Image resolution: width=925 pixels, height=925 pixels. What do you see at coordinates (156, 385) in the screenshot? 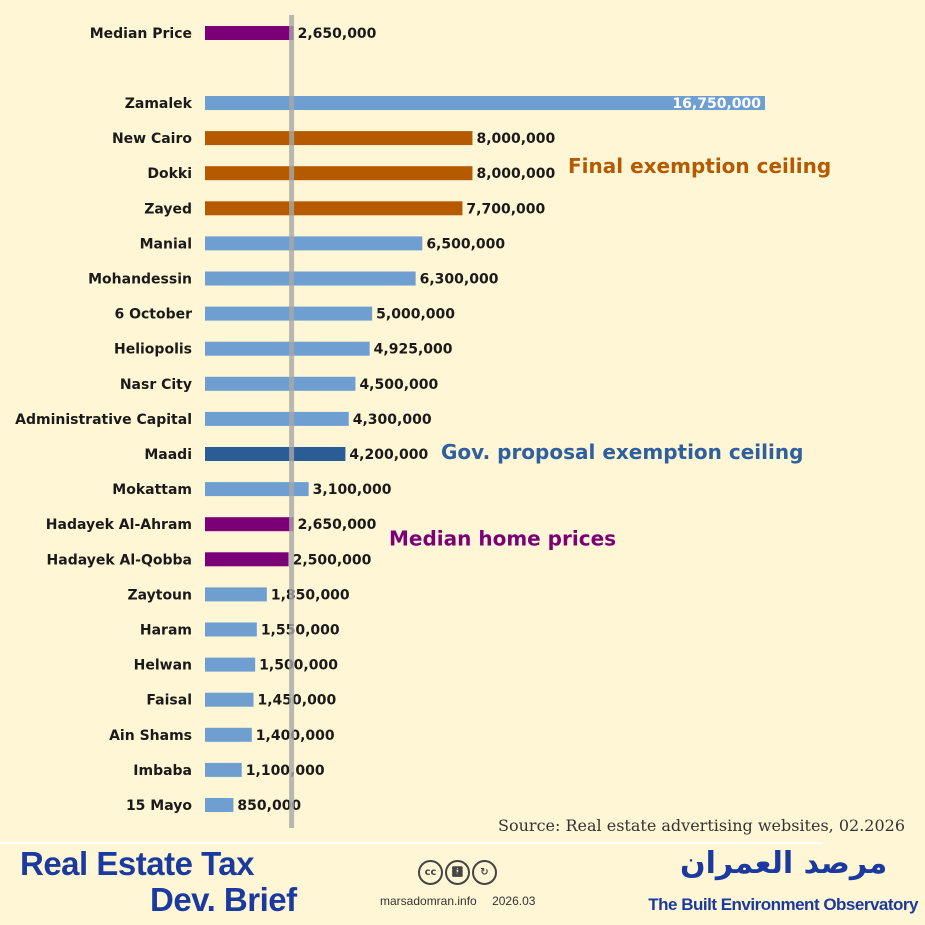
I see `category-label: Nasr City` at bounding box center [156, 385].